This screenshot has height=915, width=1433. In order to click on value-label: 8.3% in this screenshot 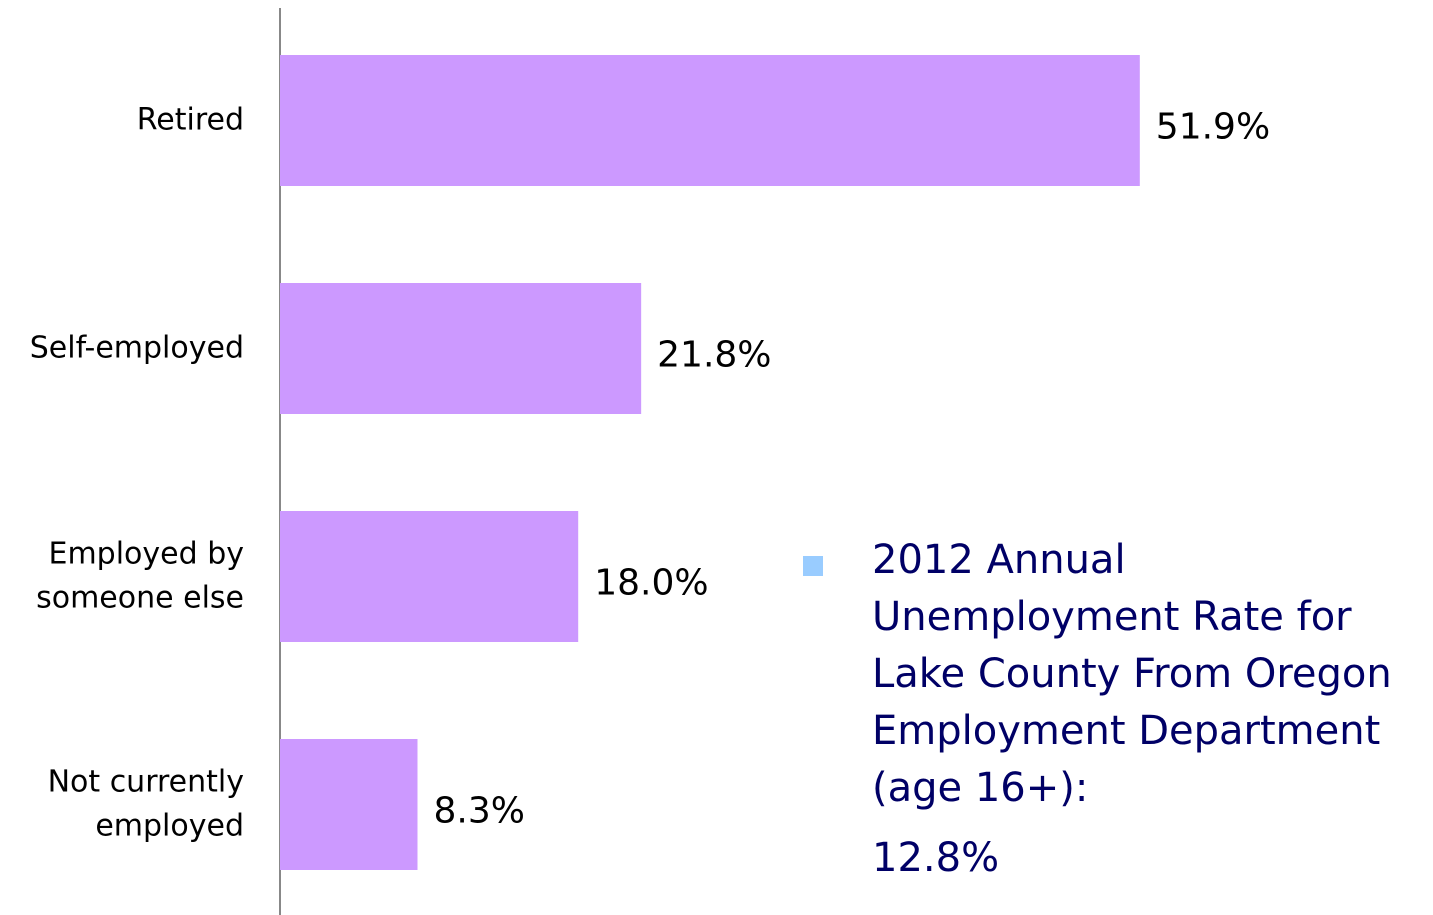, I will do `click(479, 811)`.